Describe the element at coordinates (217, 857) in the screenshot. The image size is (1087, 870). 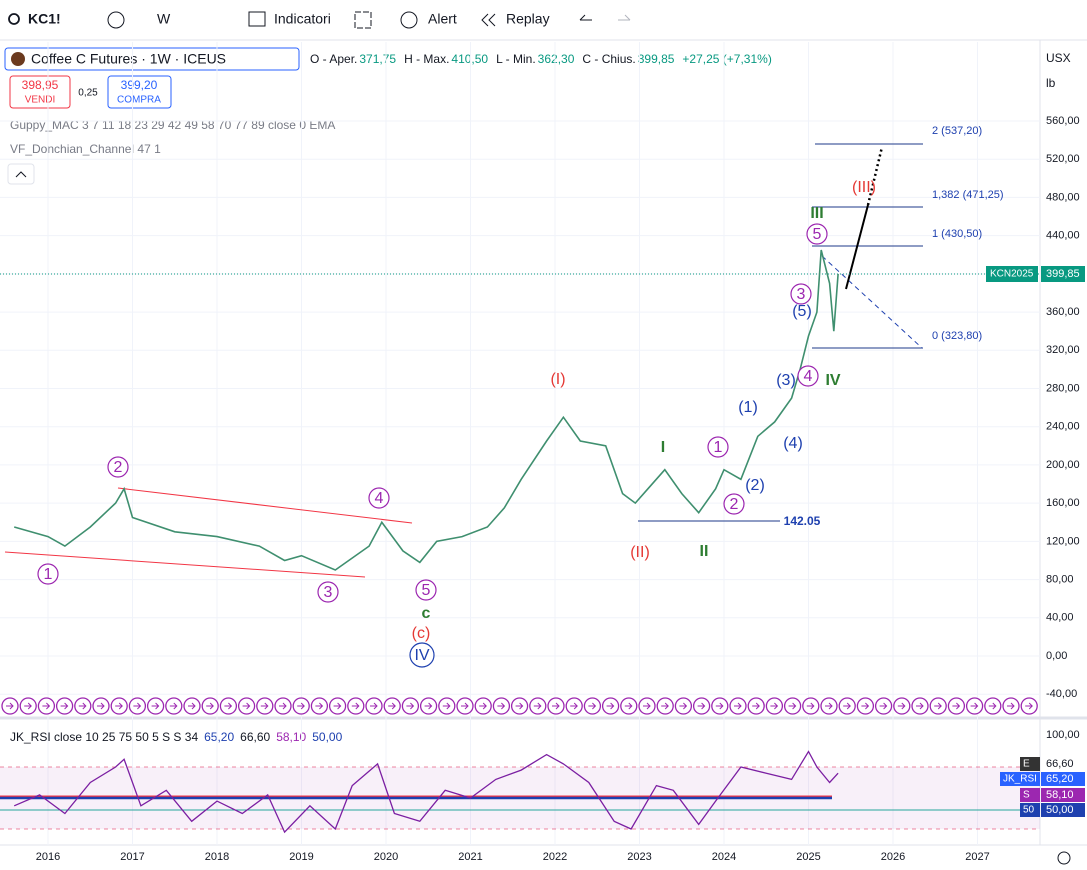
I see `year-label: 2018` at that location.